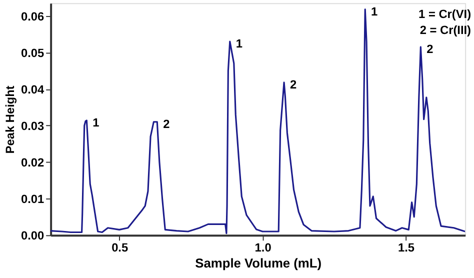 The image size is (474, 278). I want to click on y-tick-label: 0.01, so click(33, 199).